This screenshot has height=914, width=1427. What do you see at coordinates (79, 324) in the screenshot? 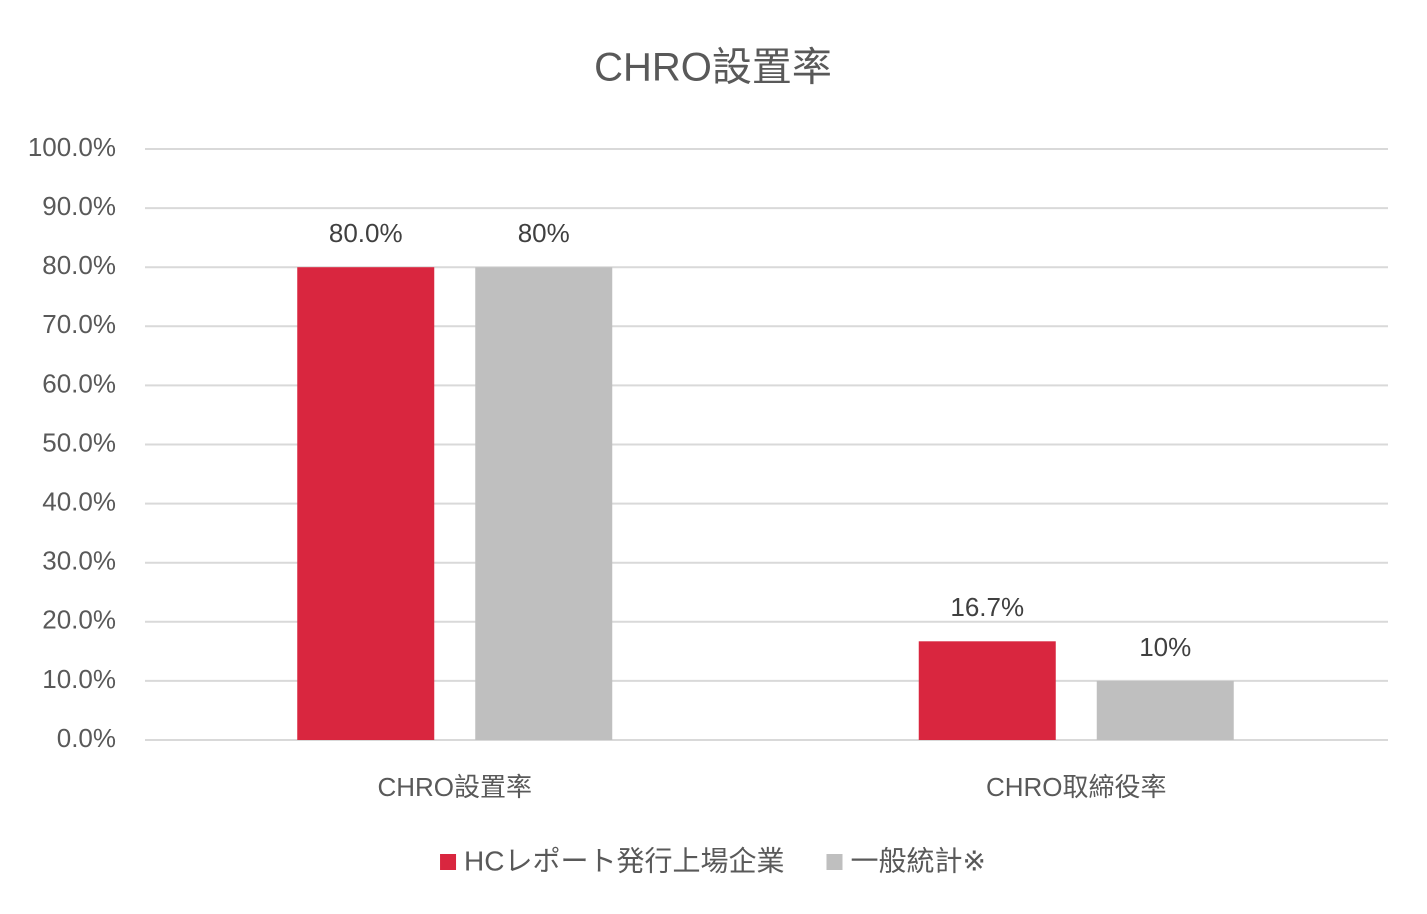
I see `y-tick-label: 70.0%` at bounding box center [79, 324].